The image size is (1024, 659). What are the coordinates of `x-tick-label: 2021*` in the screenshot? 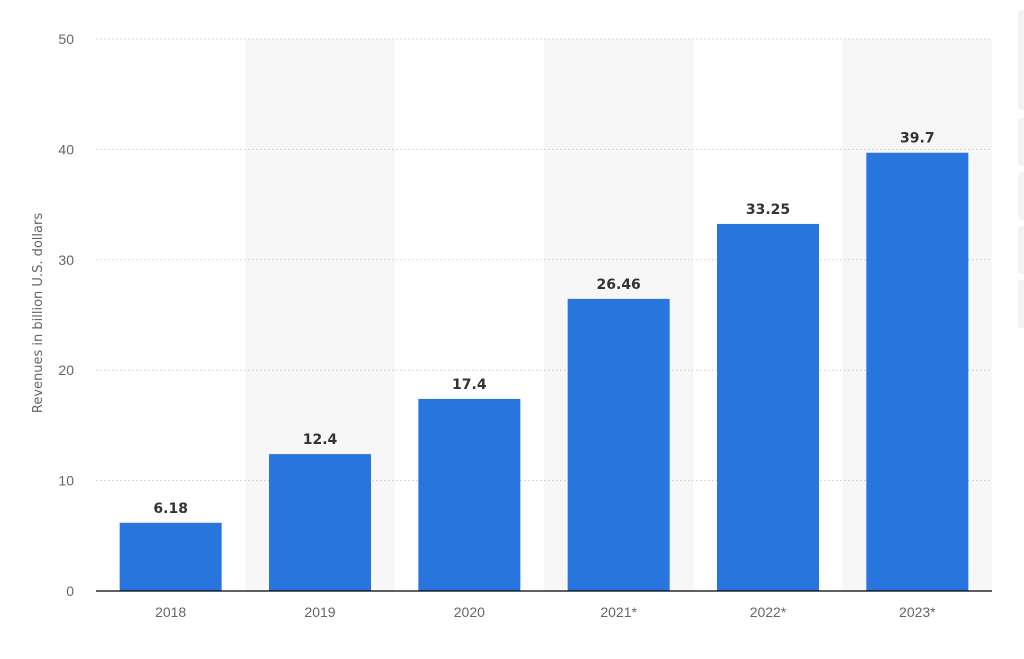 It's located at (618, 612).